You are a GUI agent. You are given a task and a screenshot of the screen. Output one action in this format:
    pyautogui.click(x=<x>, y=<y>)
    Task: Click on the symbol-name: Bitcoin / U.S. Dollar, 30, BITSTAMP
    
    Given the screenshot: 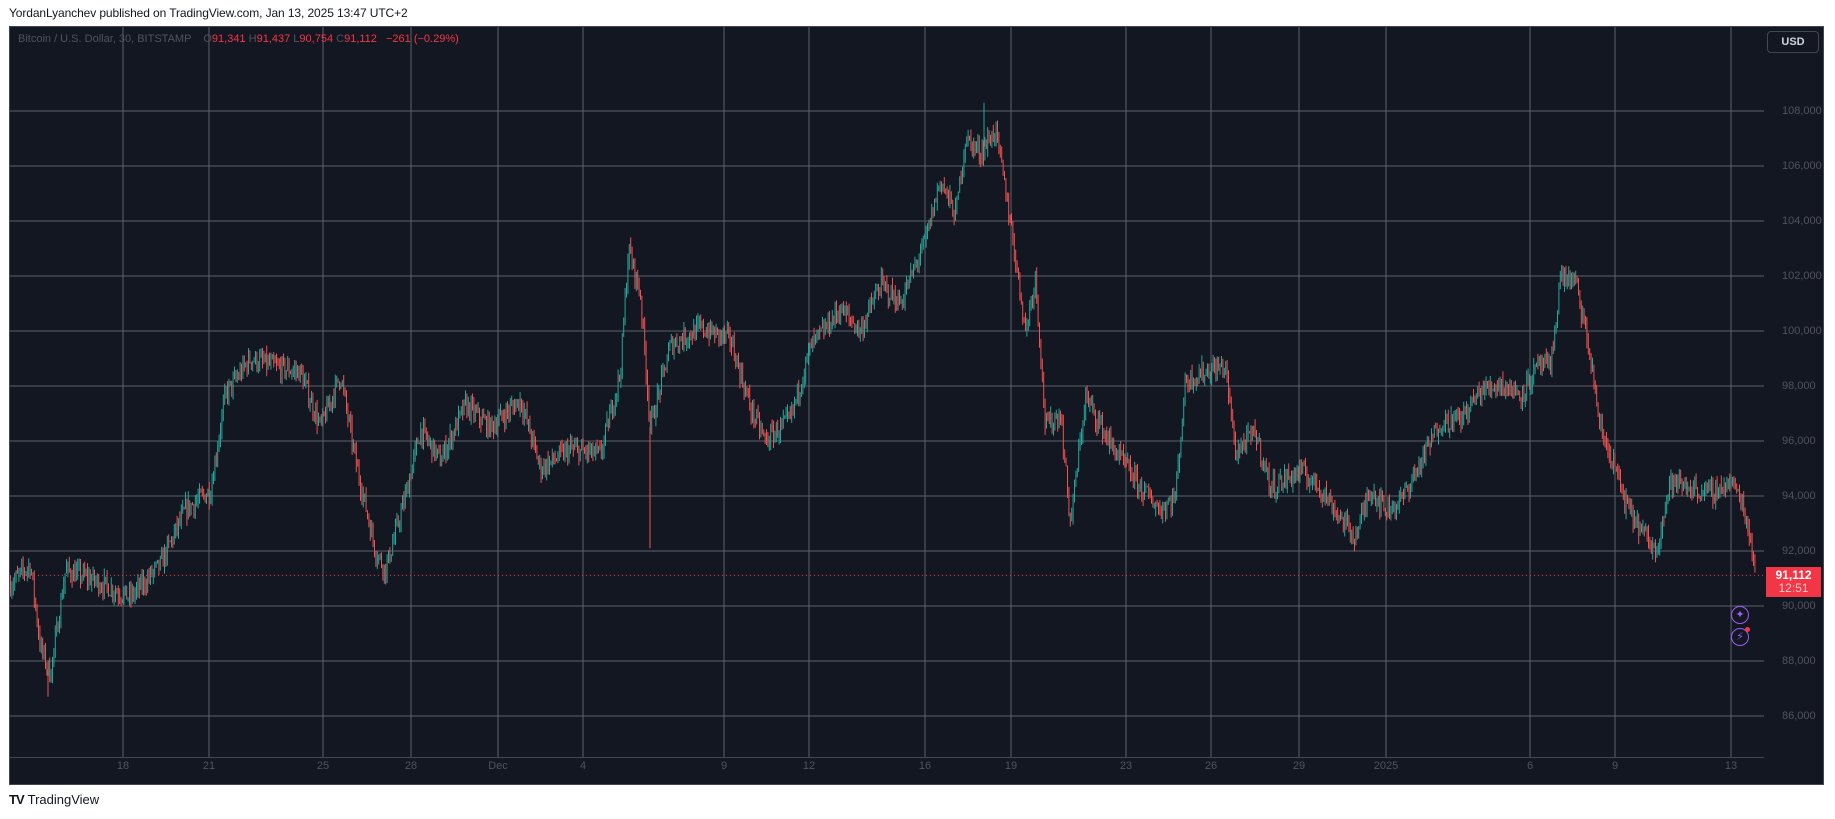 What is the action you would take?
    pyautogui.click(x=105, y=39)
    